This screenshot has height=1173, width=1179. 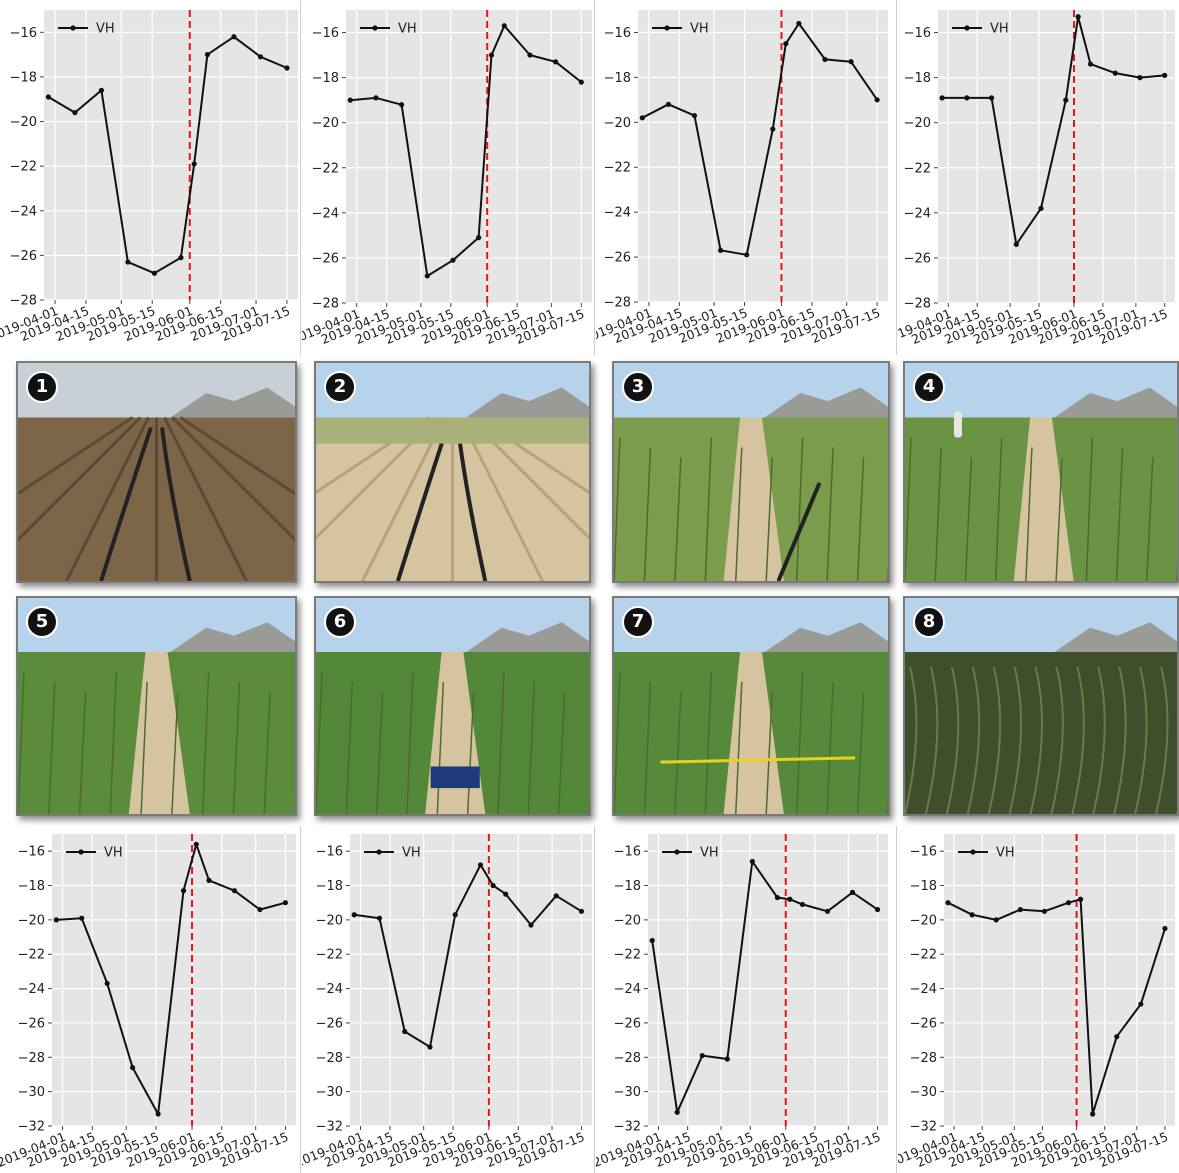 I want to click on field-photo-8: 8, so click(x=1041, y=706).